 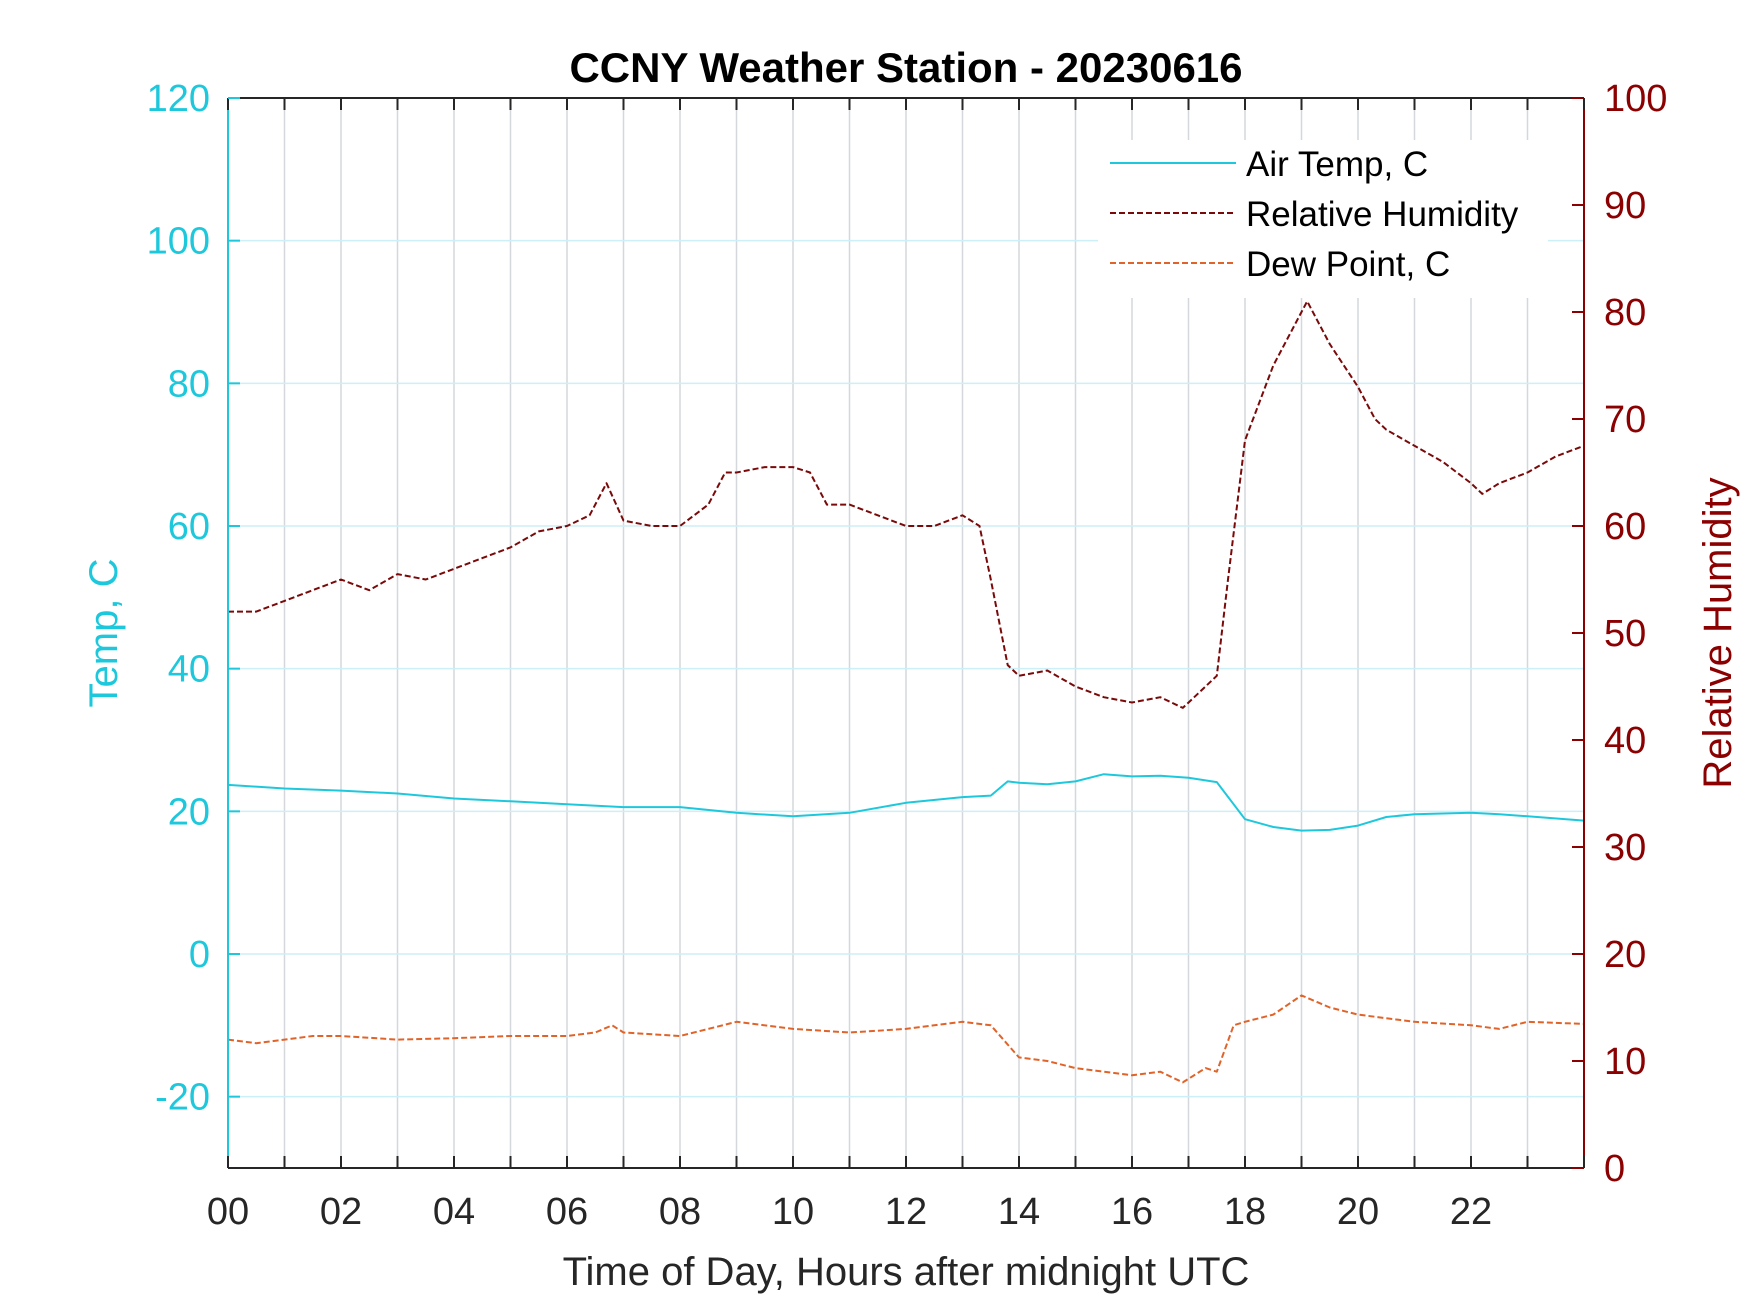 I want to click on legend-box, so click(x=1323, y=219).